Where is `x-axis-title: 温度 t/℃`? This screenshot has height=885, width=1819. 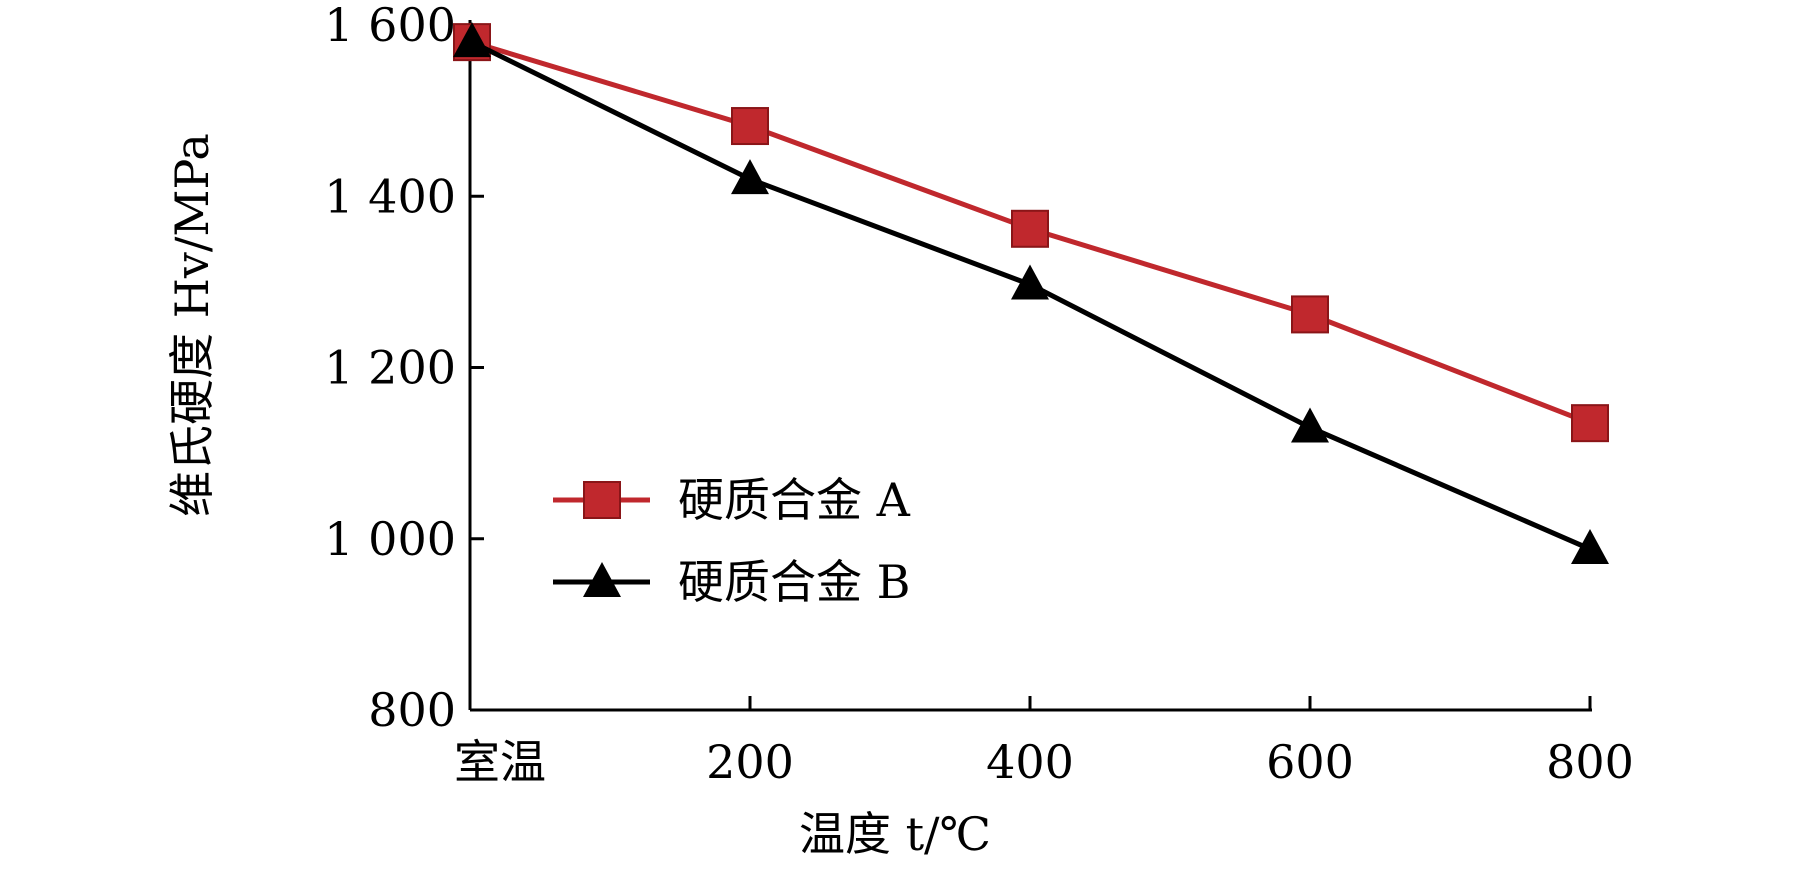 x-axis-title: 温度 t/℃ is located at coordinates (895, 834).